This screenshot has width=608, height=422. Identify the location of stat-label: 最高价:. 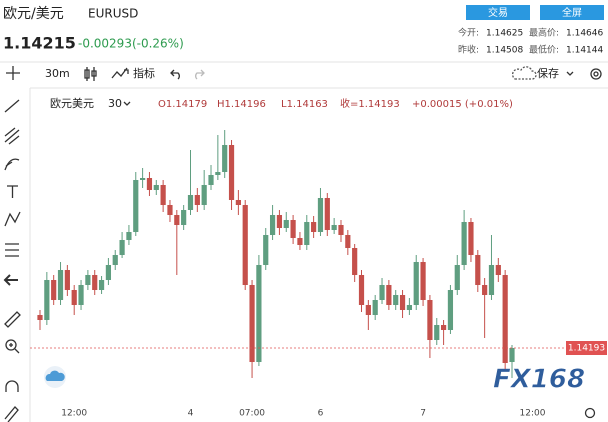
(544, 33).